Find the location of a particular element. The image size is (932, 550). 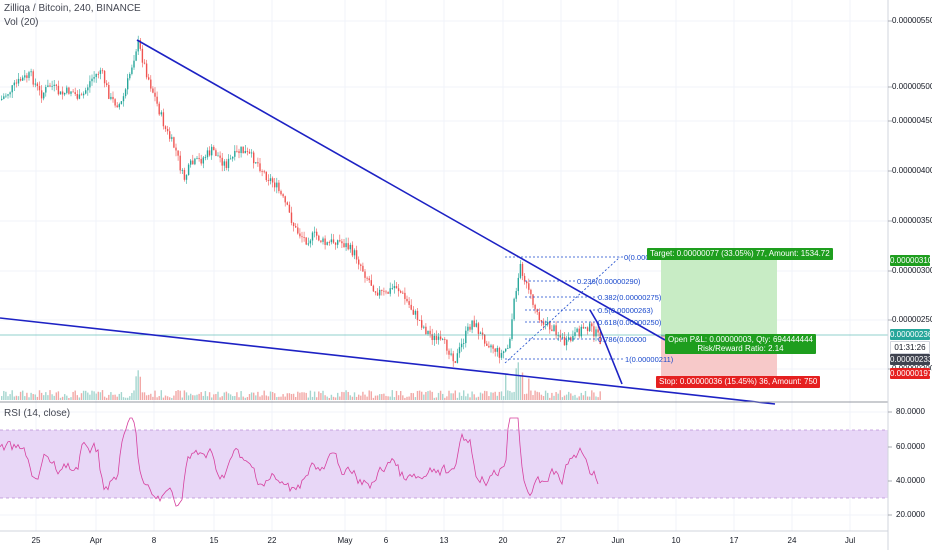

time-label: May is located at coordinates (345, 540).